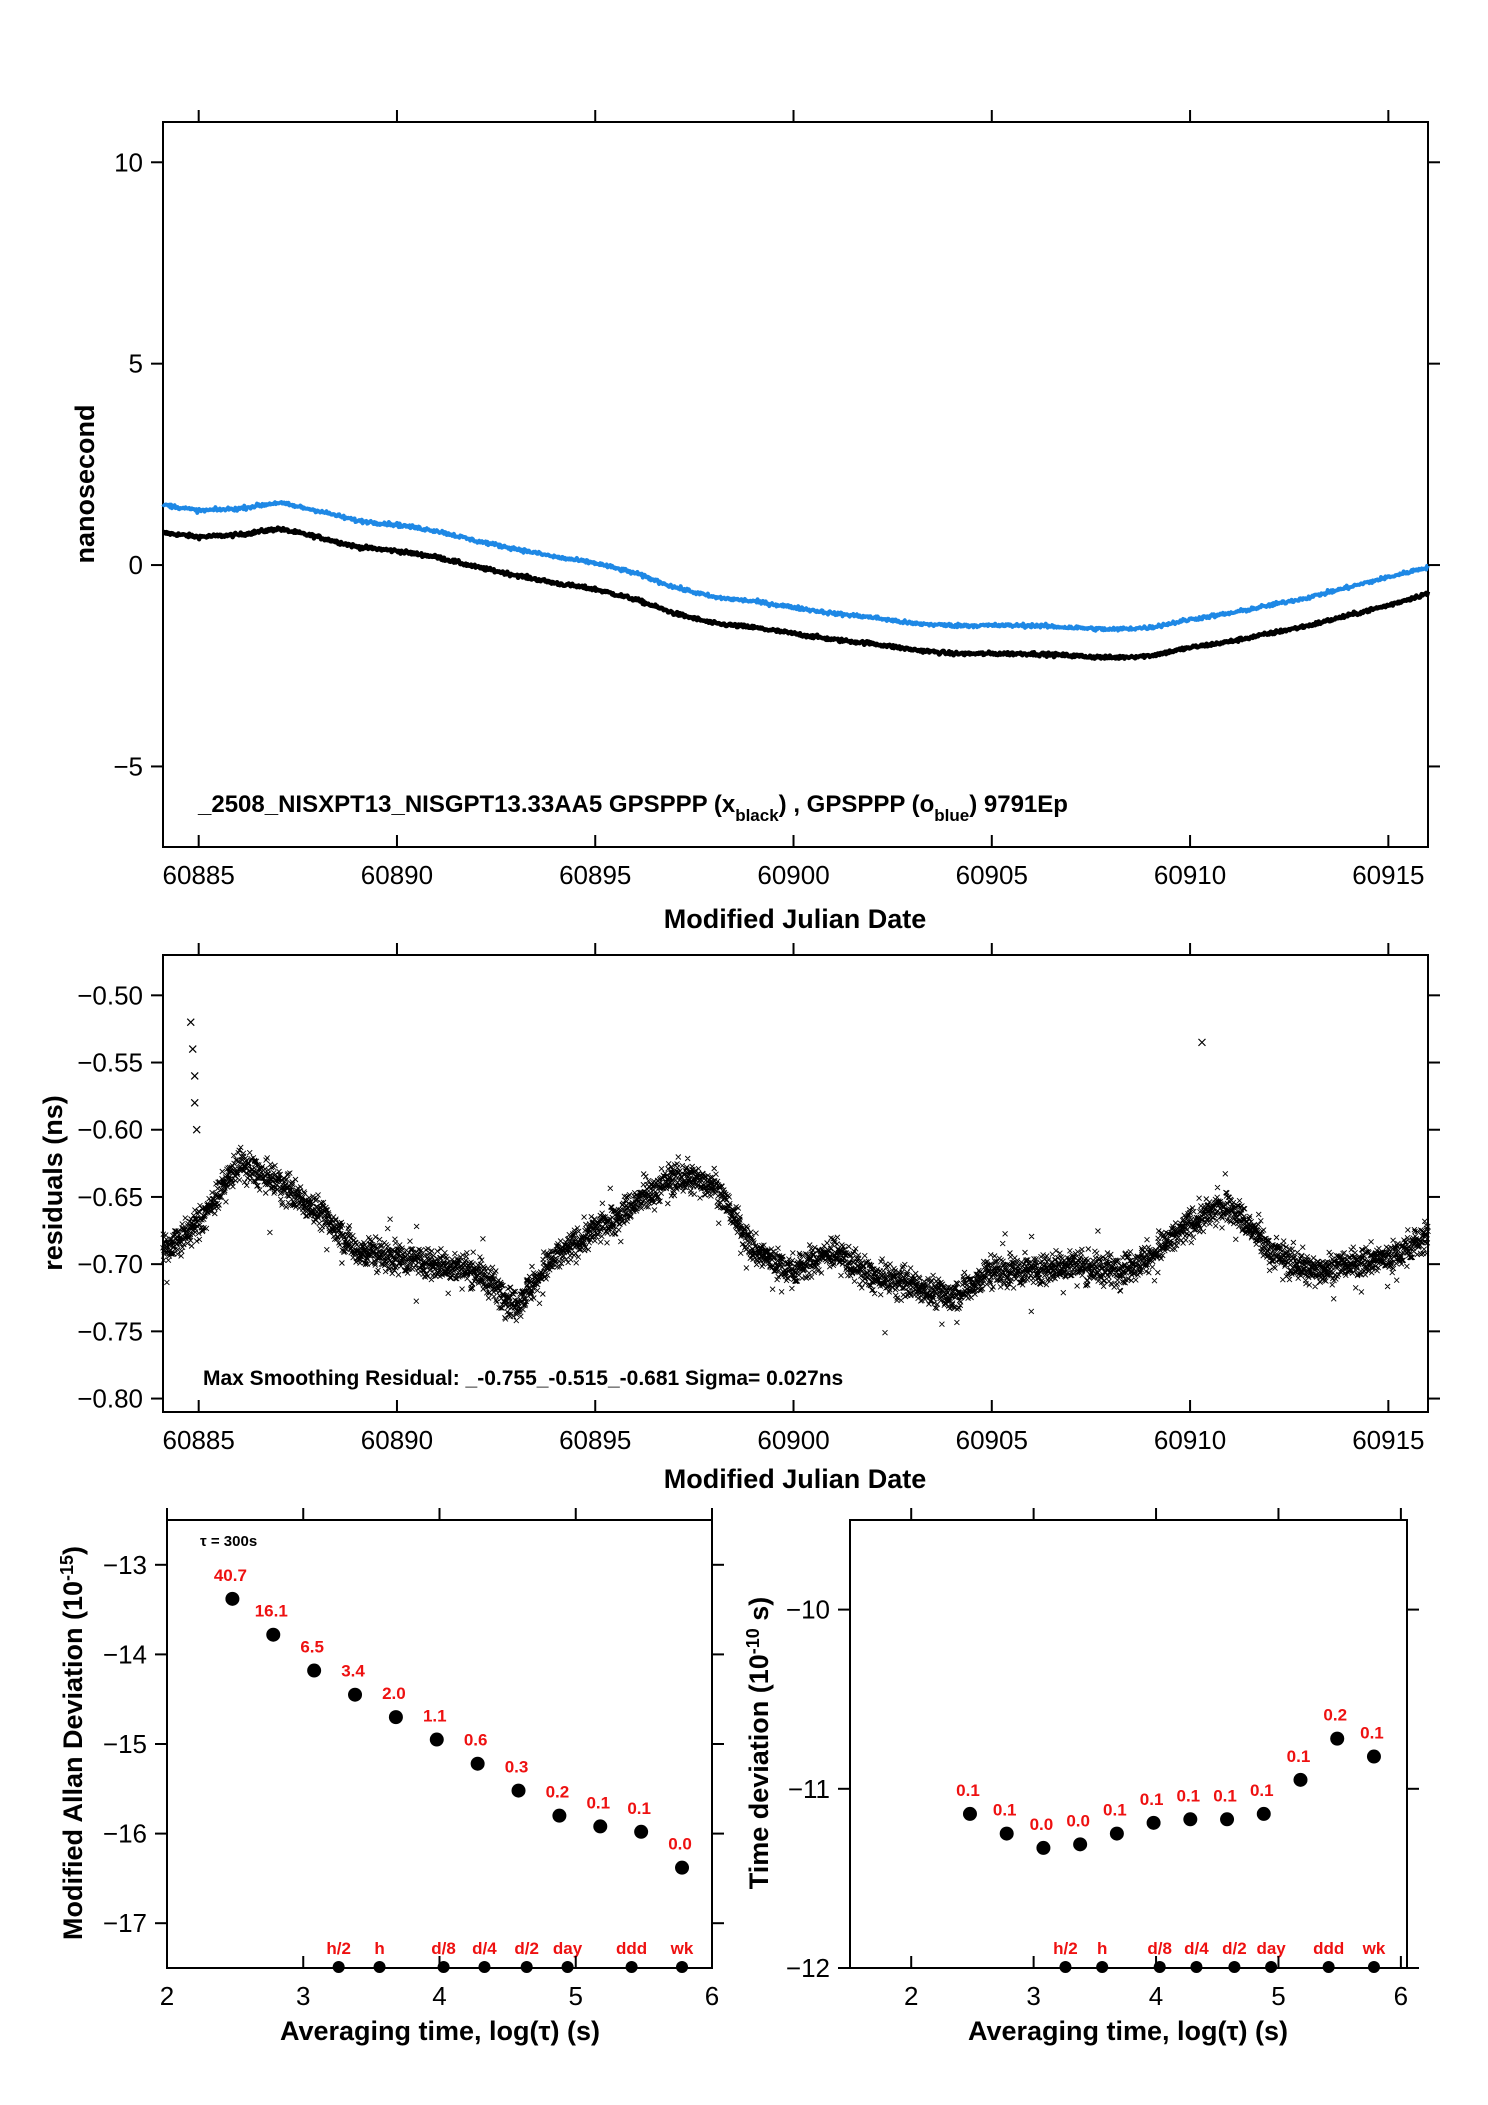 The image size is (1488, 2105). I want to click on phase-y-axis-label: nanosecond, so click(85, 483).